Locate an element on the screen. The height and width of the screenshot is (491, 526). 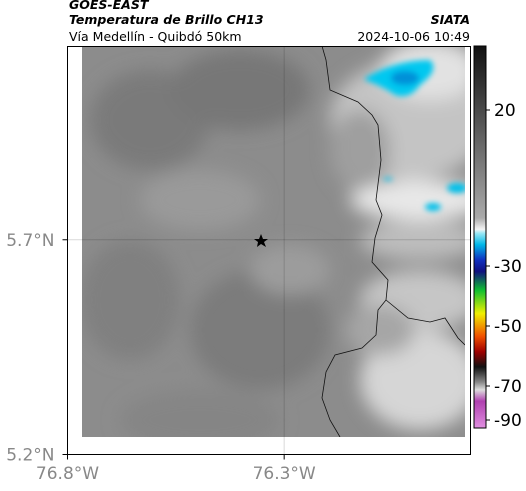
colorbar-tick-label: 20 is located at coordinates (505, 111).